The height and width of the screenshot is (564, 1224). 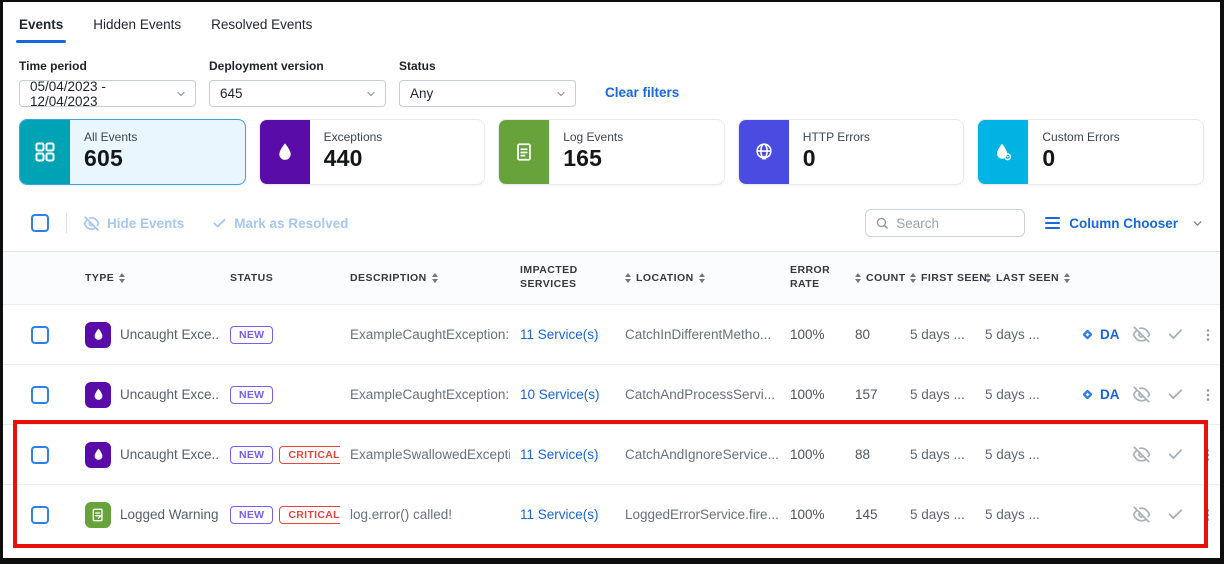 What do you see at coordinates (280, 514) in the screenshot?
I see `cell-status: NEW CRITICAL` at bounding box center [280, 514].